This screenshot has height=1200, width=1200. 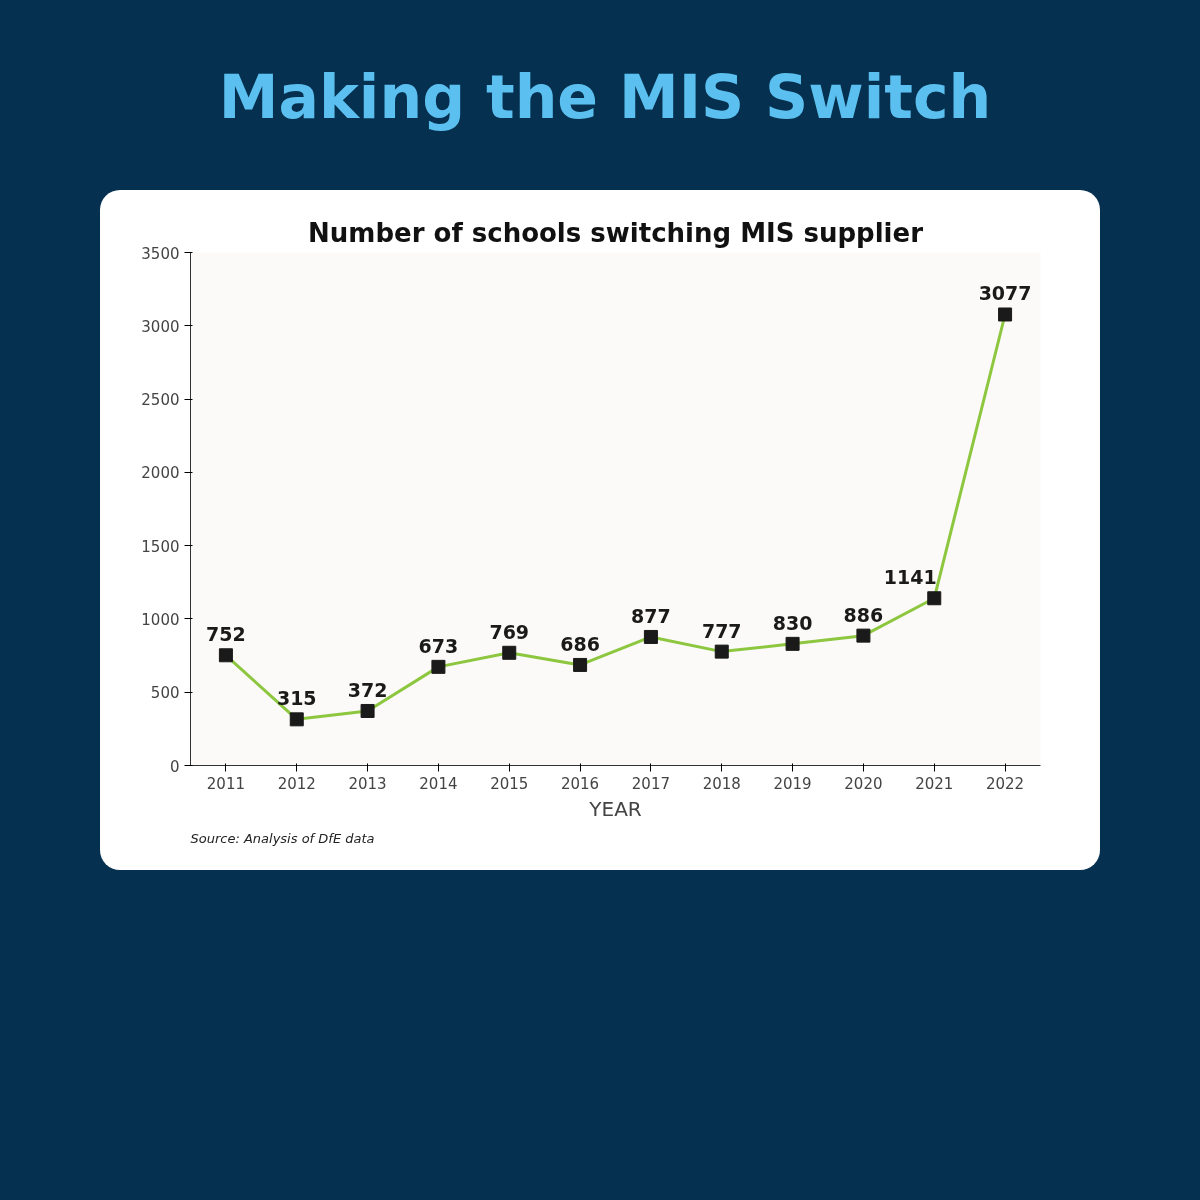 I want to click on x-tick-label: 2014, so click(x=438, y=783).